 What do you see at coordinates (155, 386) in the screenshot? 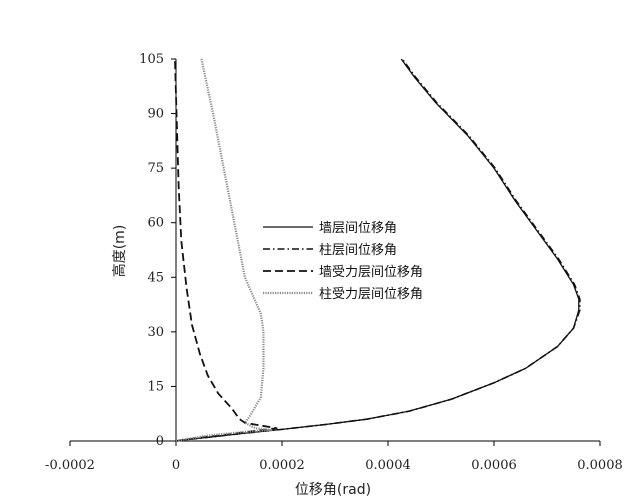
I see `y-tick-label: 15` at bounding box center [155, 386].